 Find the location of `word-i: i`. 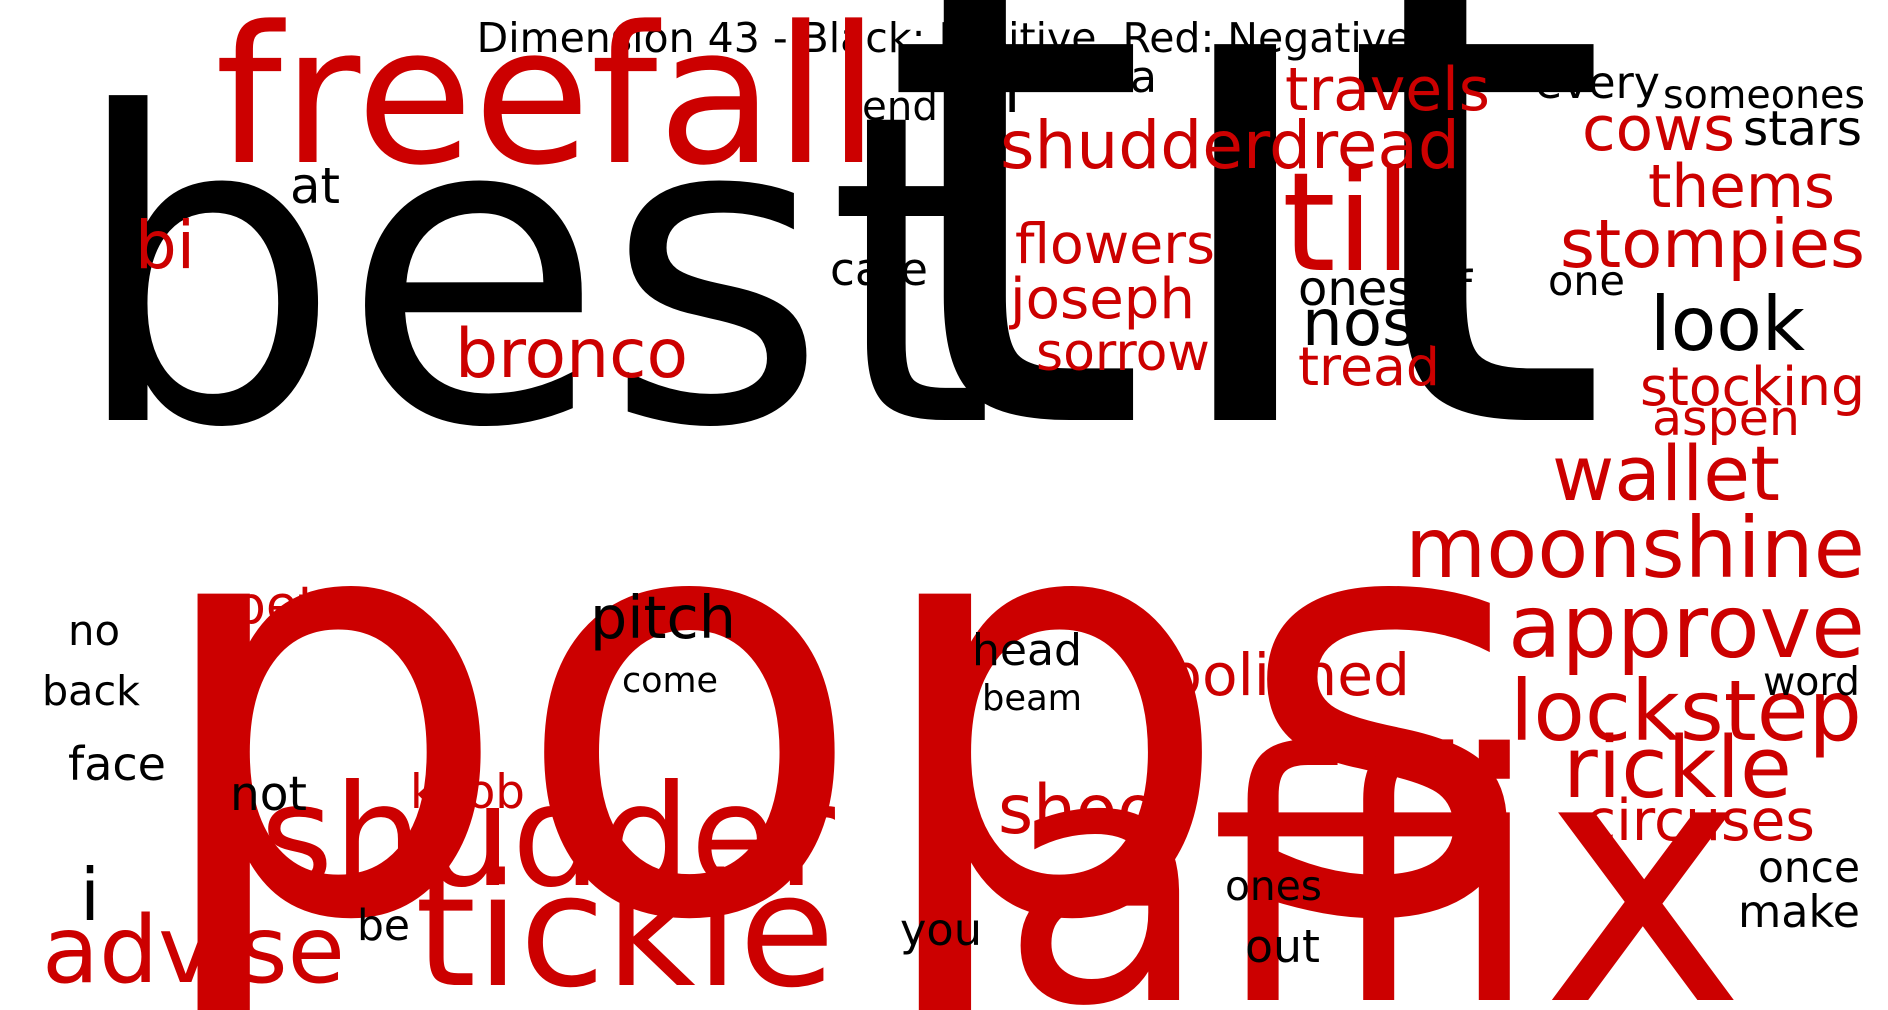

word-i: i is located at coordinates (90, 895).